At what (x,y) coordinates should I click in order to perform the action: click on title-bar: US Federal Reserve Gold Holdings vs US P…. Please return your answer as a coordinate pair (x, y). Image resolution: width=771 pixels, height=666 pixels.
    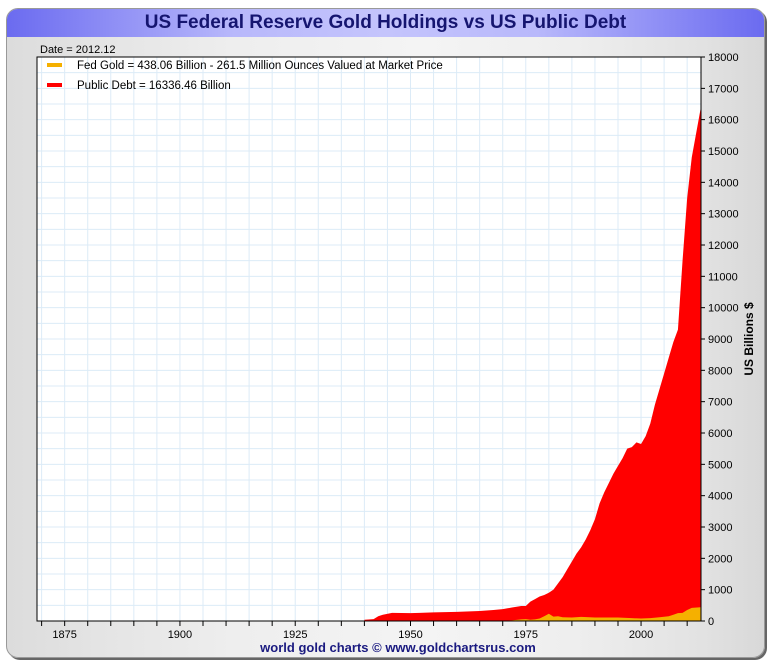
    Looking at the image, I should click on (385, 23).